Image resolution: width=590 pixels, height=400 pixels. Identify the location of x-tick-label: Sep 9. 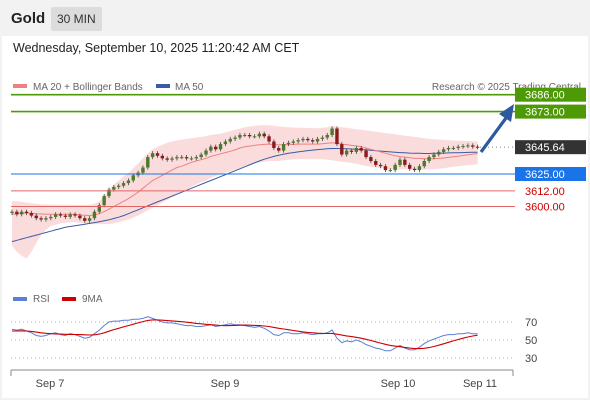
(225, 384).